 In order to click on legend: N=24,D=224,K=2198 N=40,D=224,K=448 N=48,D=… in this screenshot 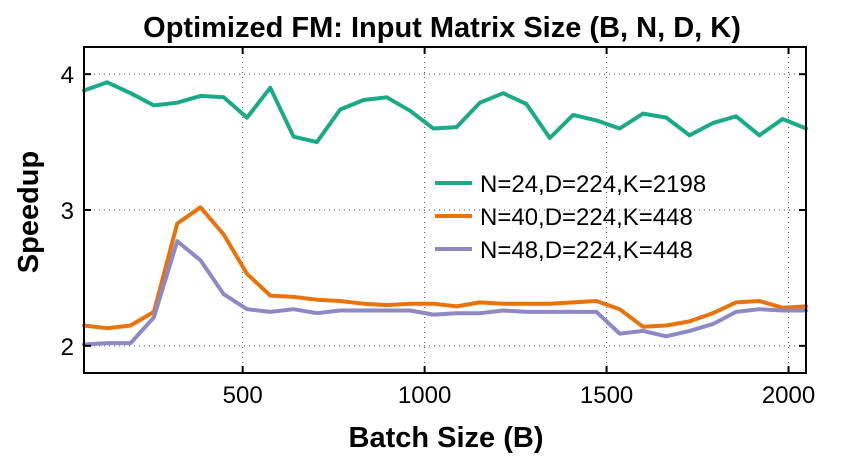, I will do `click(570, 217)`.